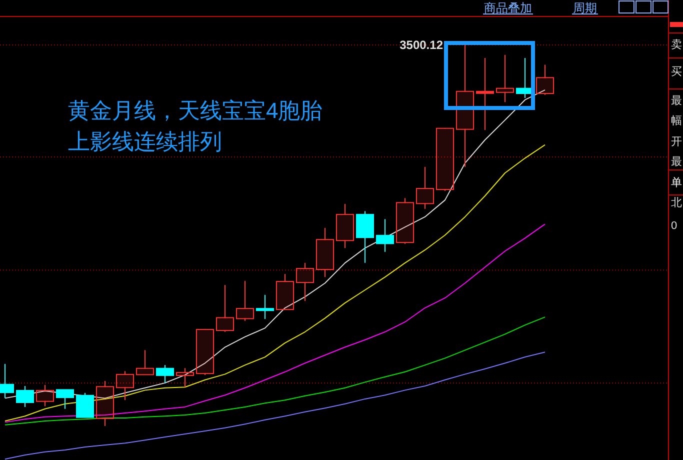 This screenshot has height=460, width=683. What do you see at coordinates (676, 202) in the screenshot?
I see `text: 北` at bounding box center [676, 202].